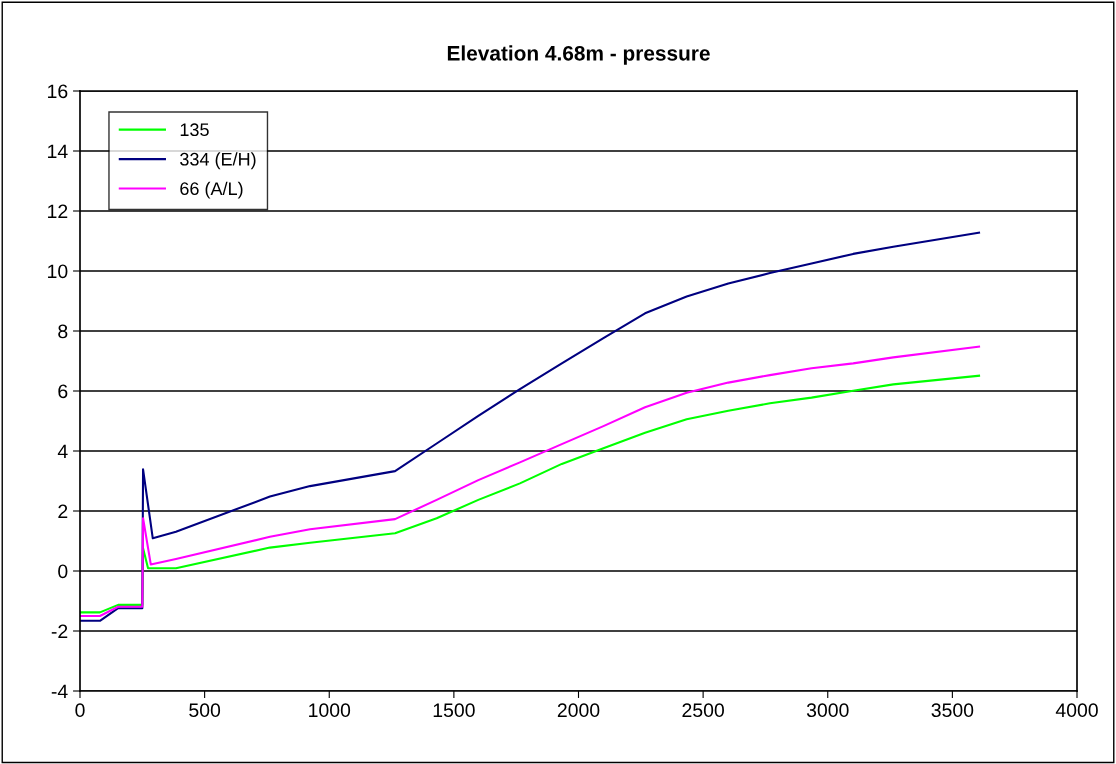  I want to click on legend-label: 334 (E/H), so click(218, 161).